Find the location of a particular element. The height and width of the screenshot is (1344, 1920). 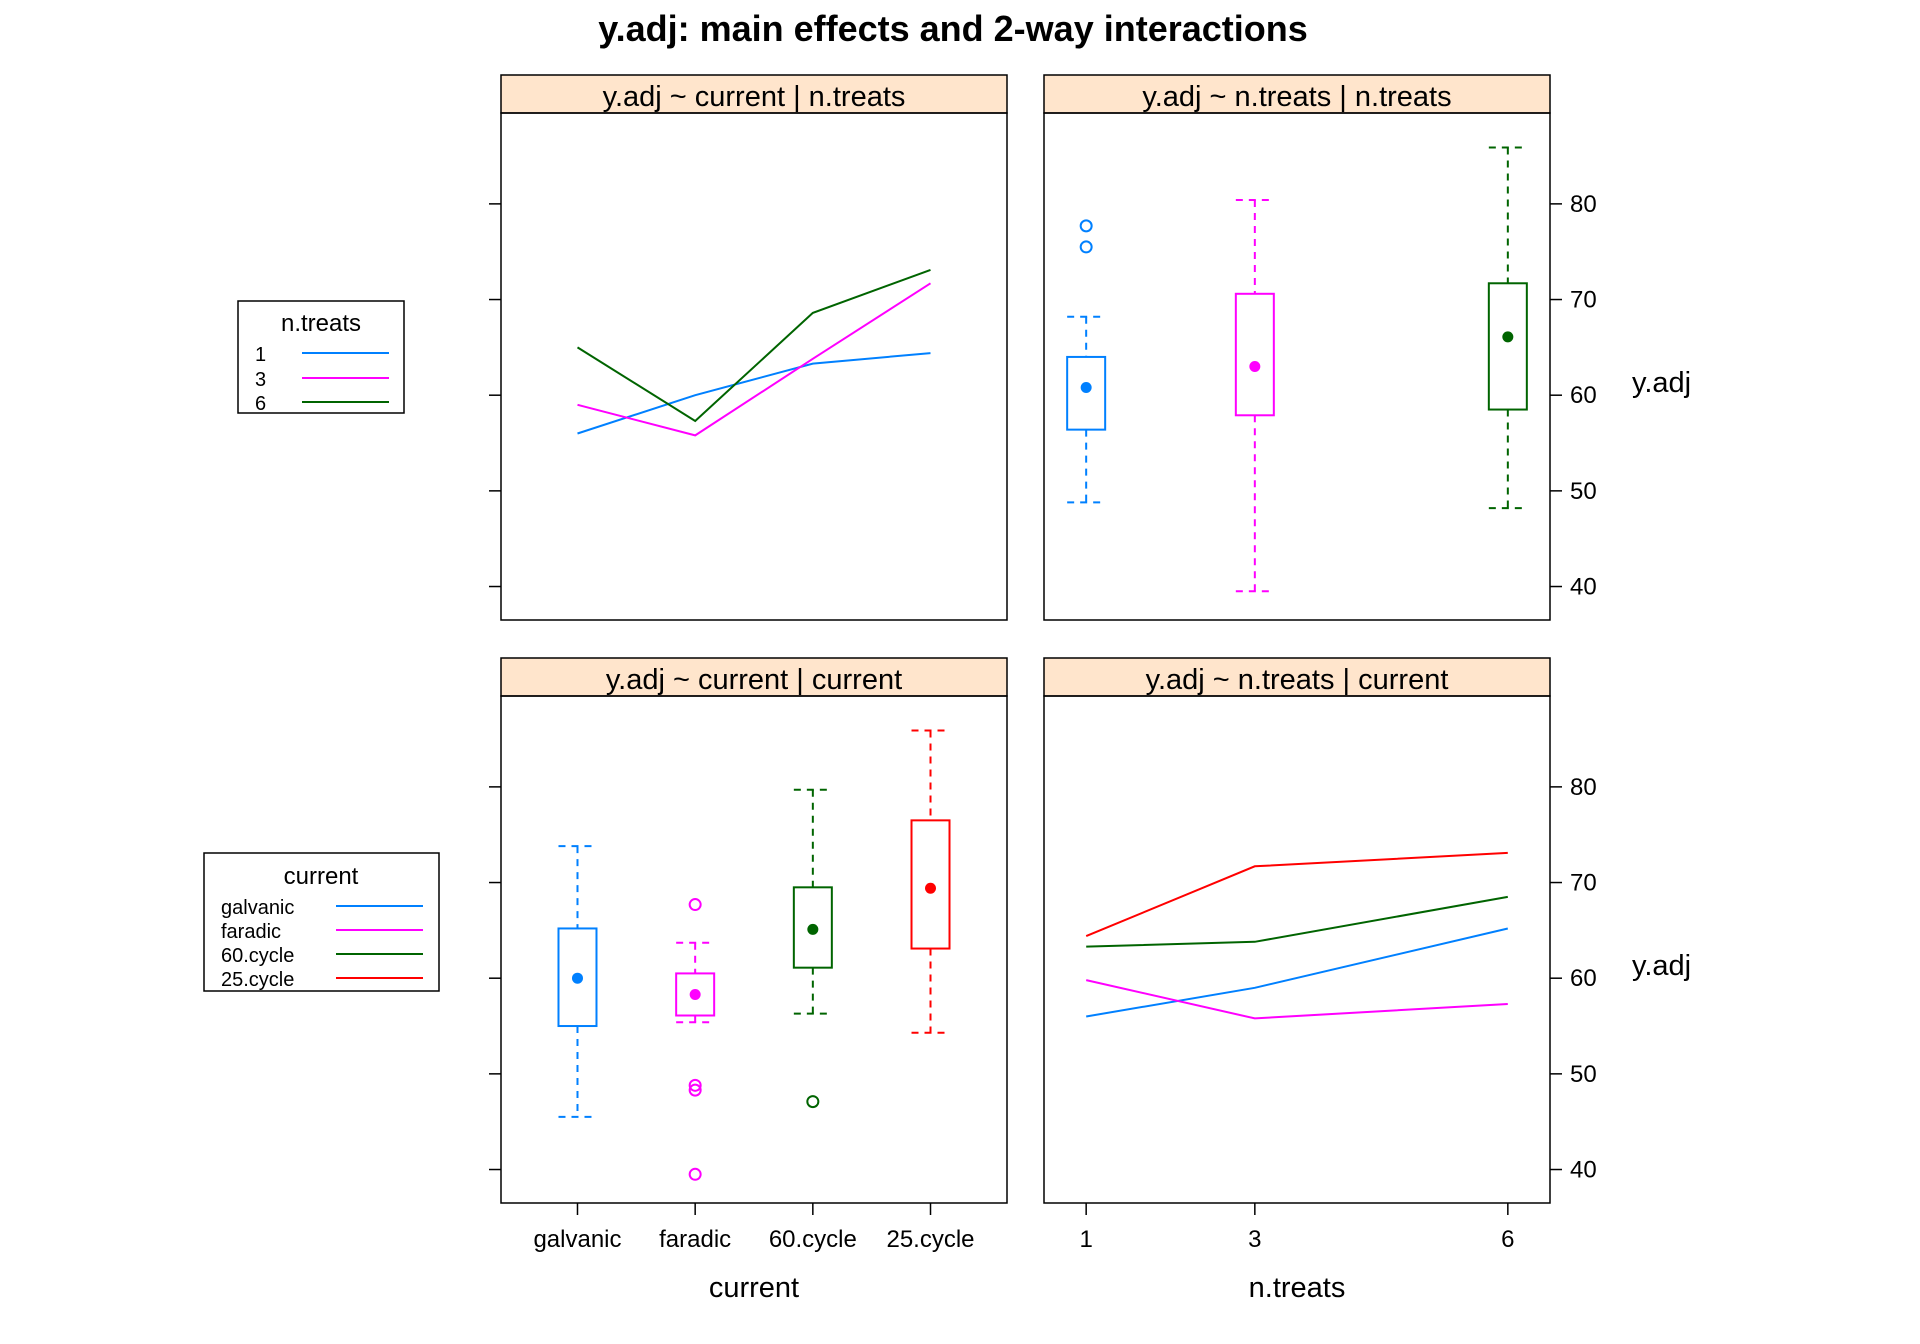

x-axis-title-current: current is located at coordinates (754, 1288).